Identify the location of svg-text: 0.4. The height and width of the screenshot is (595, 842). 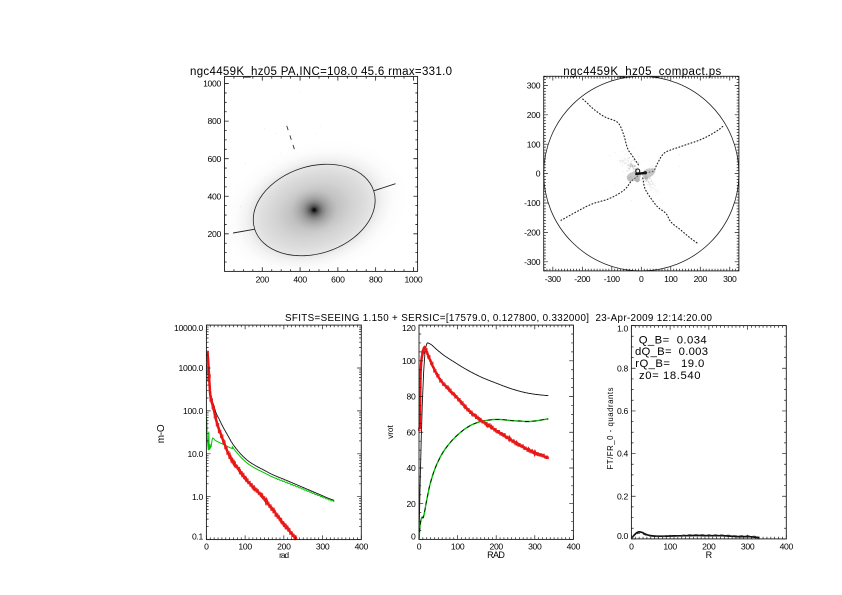
(623, 454).